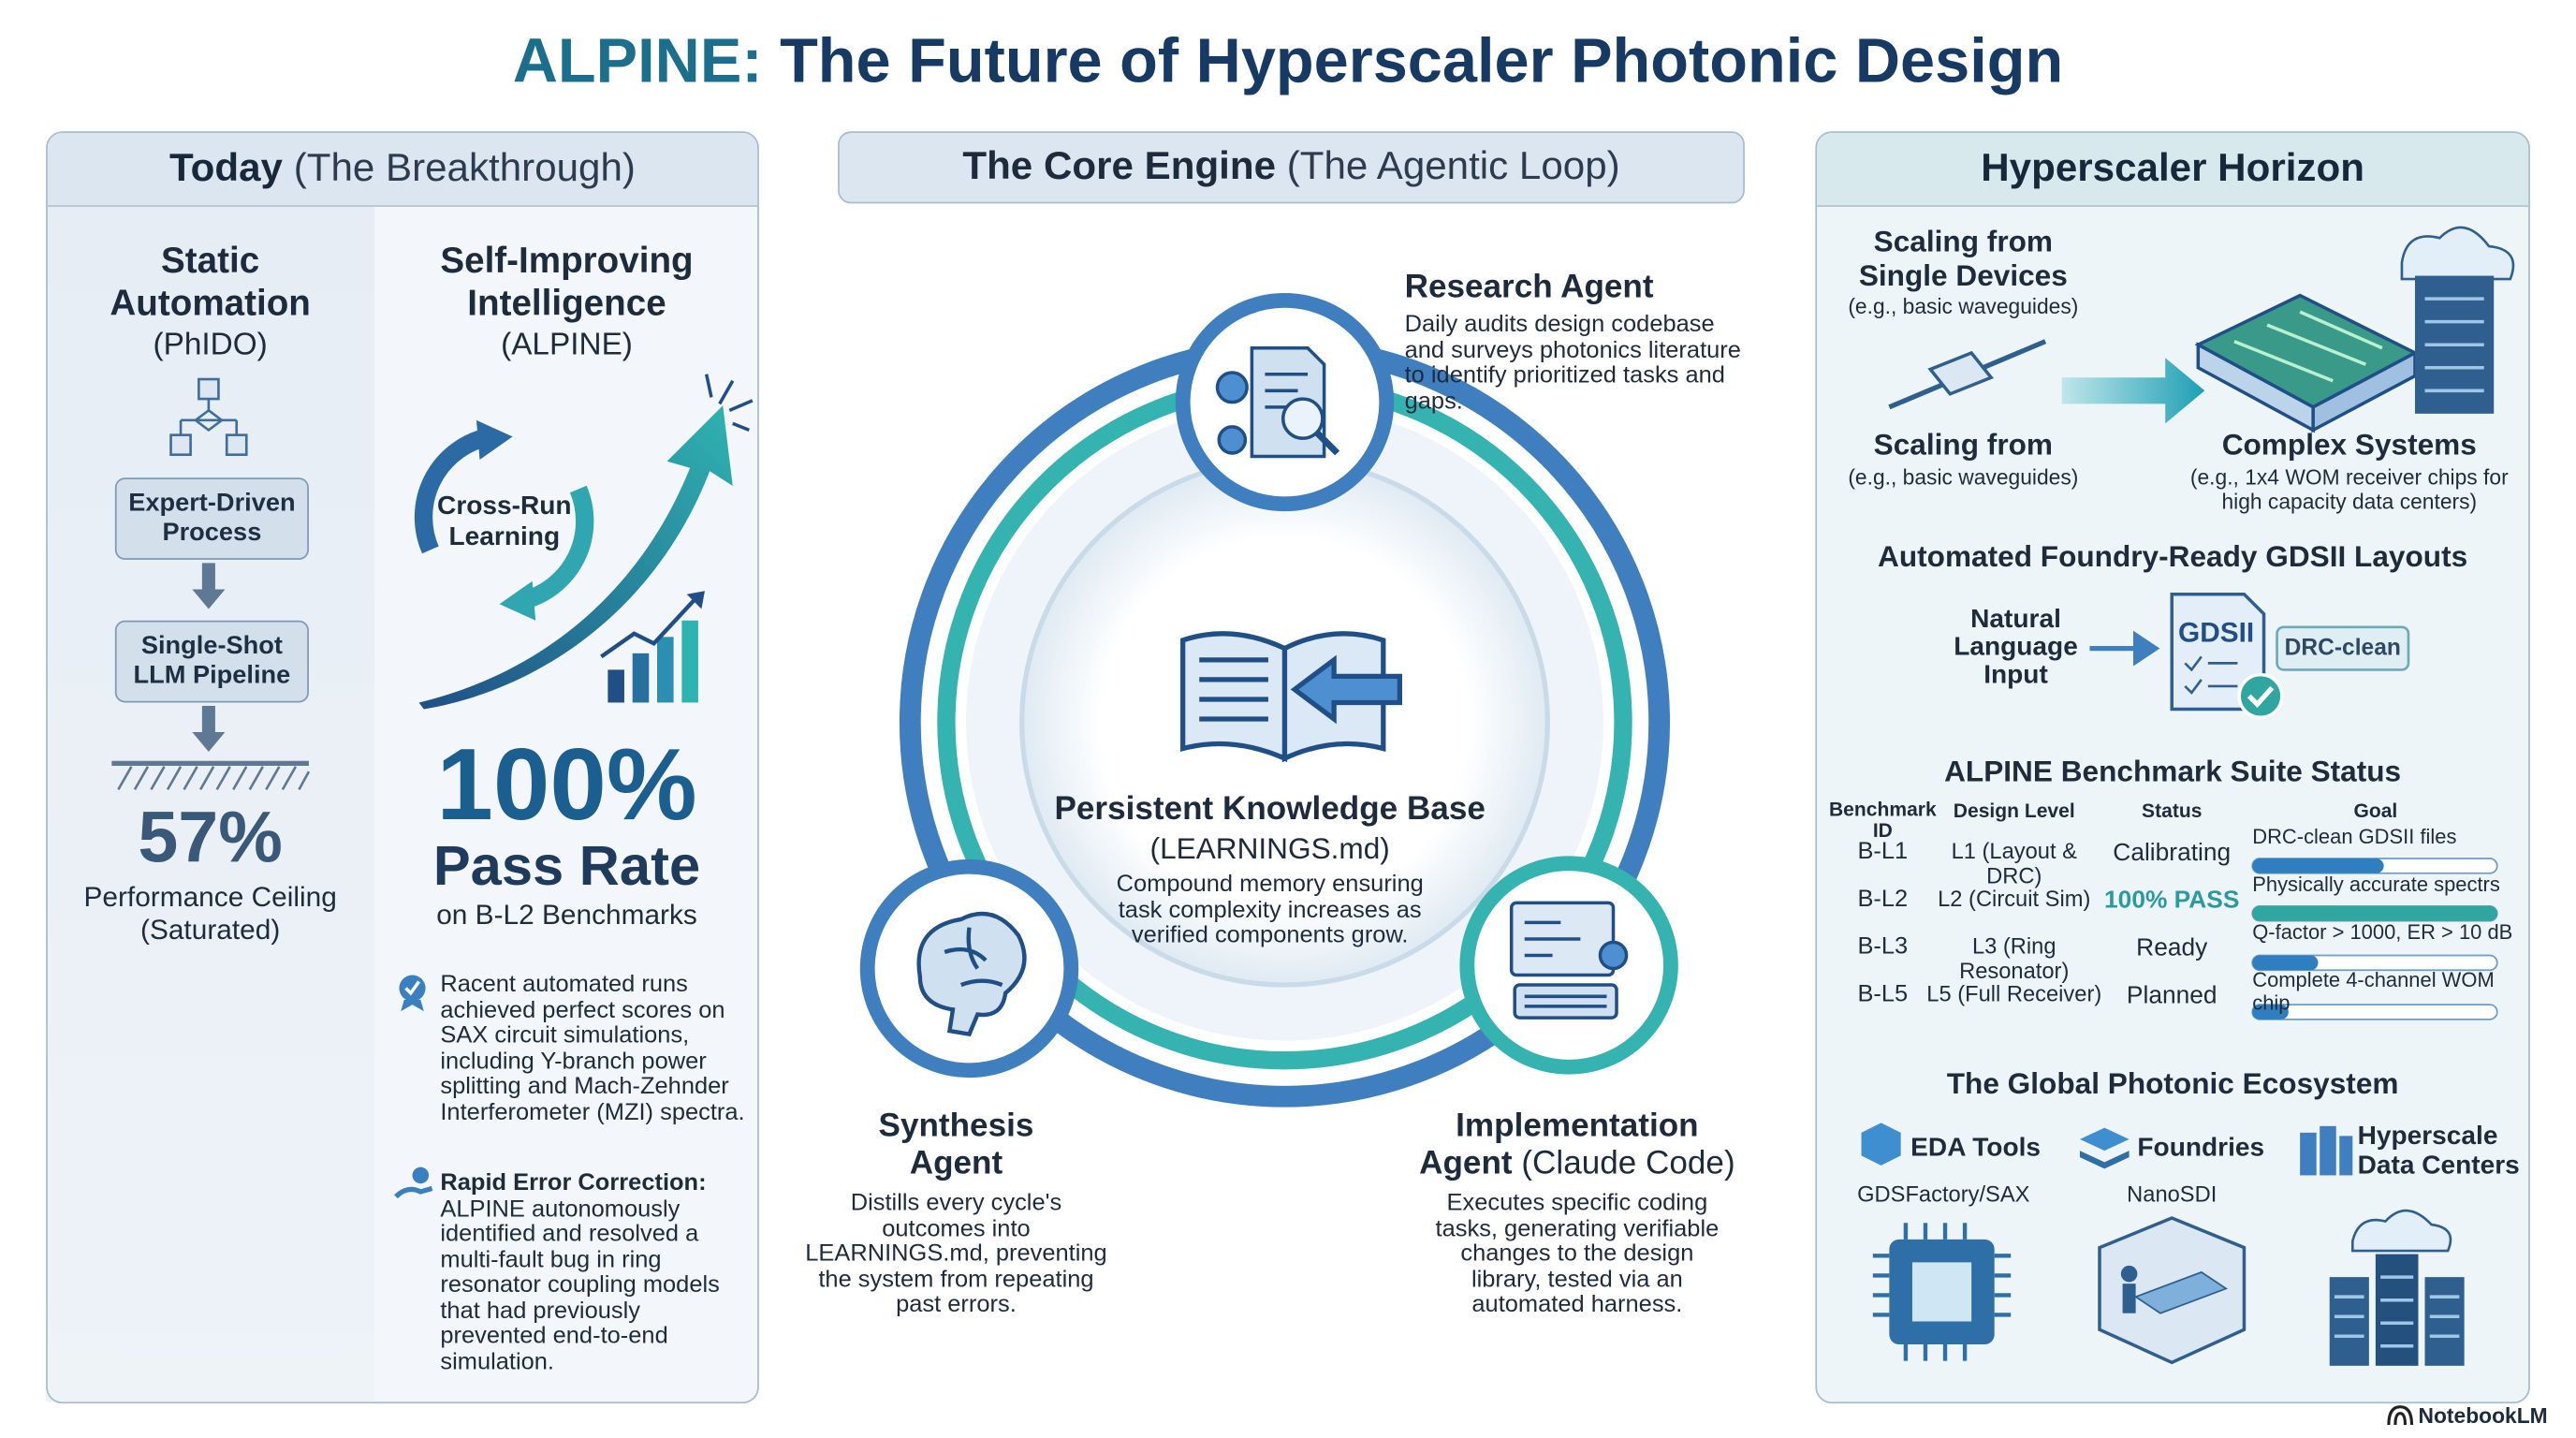  Describe the element at coordinates (2373, 991) in the screenshot. I see `bench-cell: Complete 4-channel WOM chip` at that location.